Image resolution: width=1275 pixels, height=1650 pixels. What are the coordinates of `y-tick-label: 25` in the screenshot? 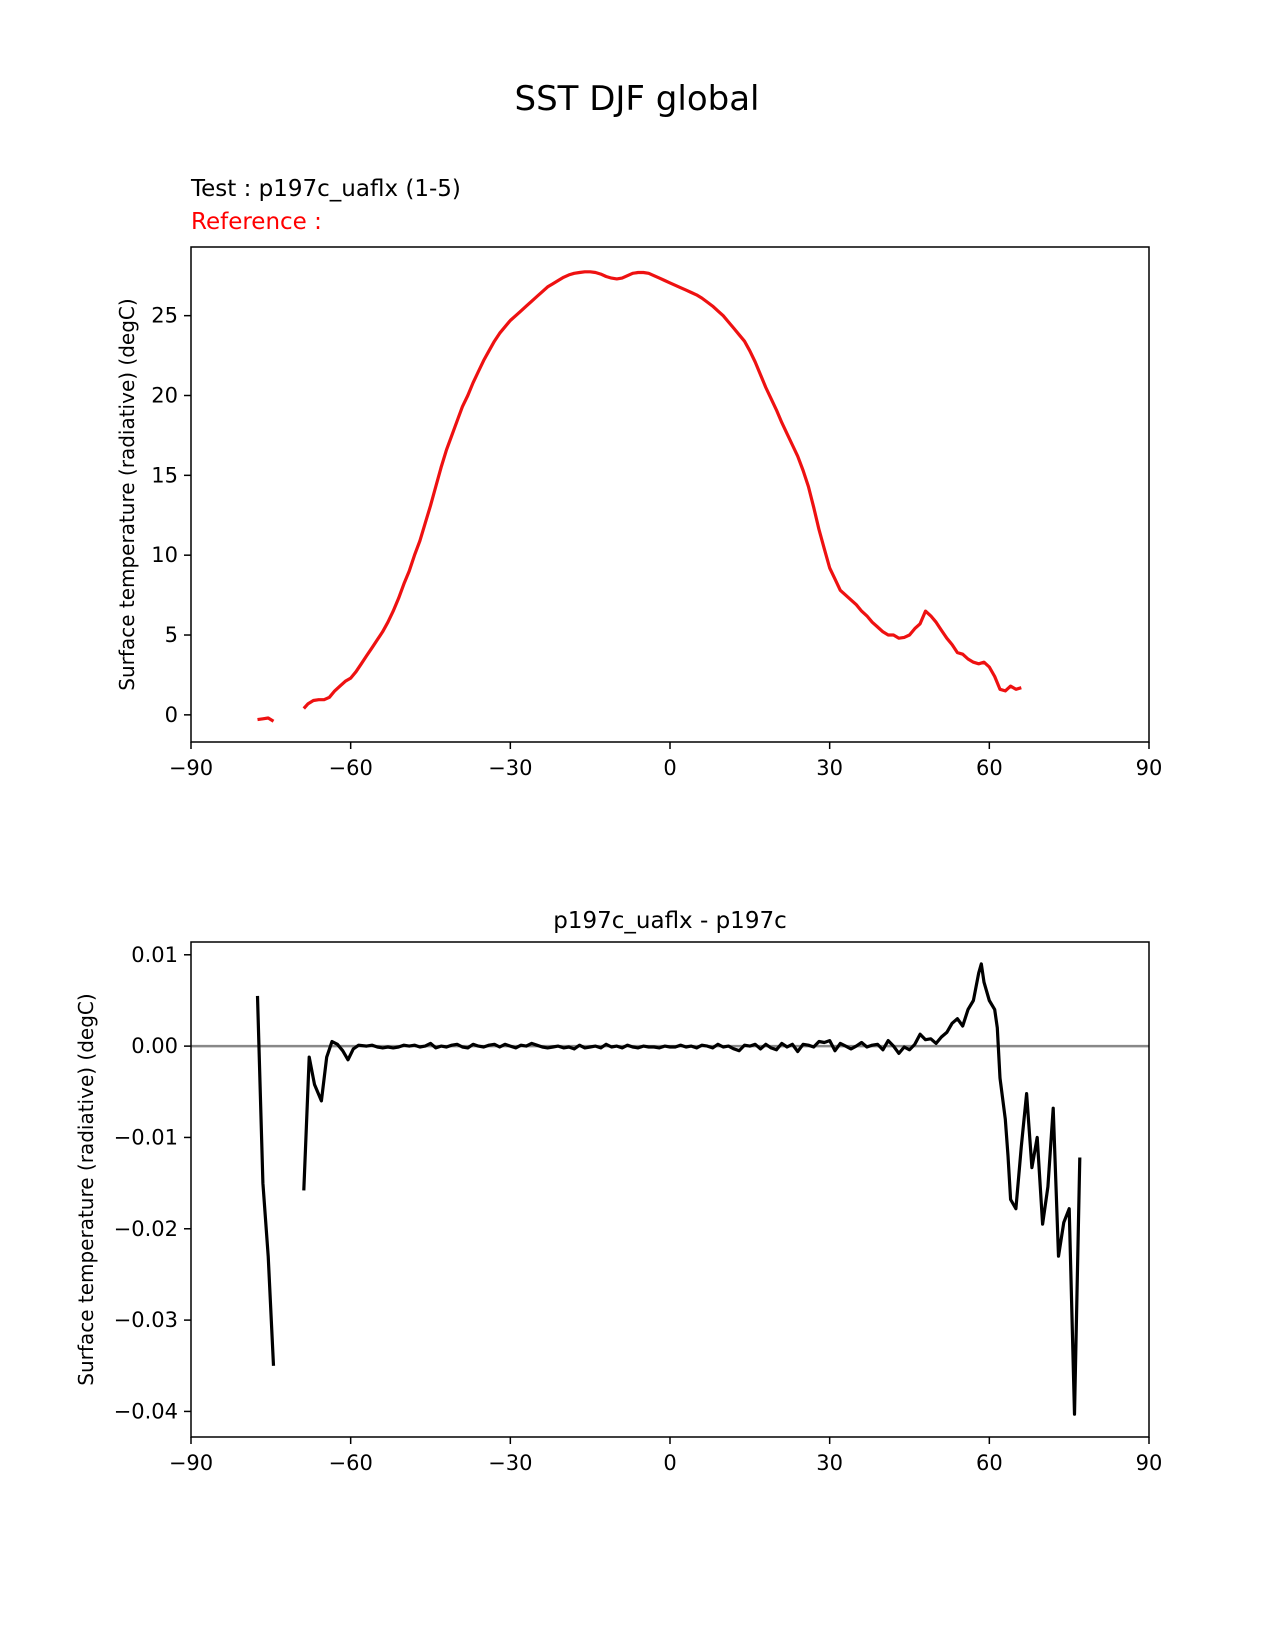 It's located at (164, 316).